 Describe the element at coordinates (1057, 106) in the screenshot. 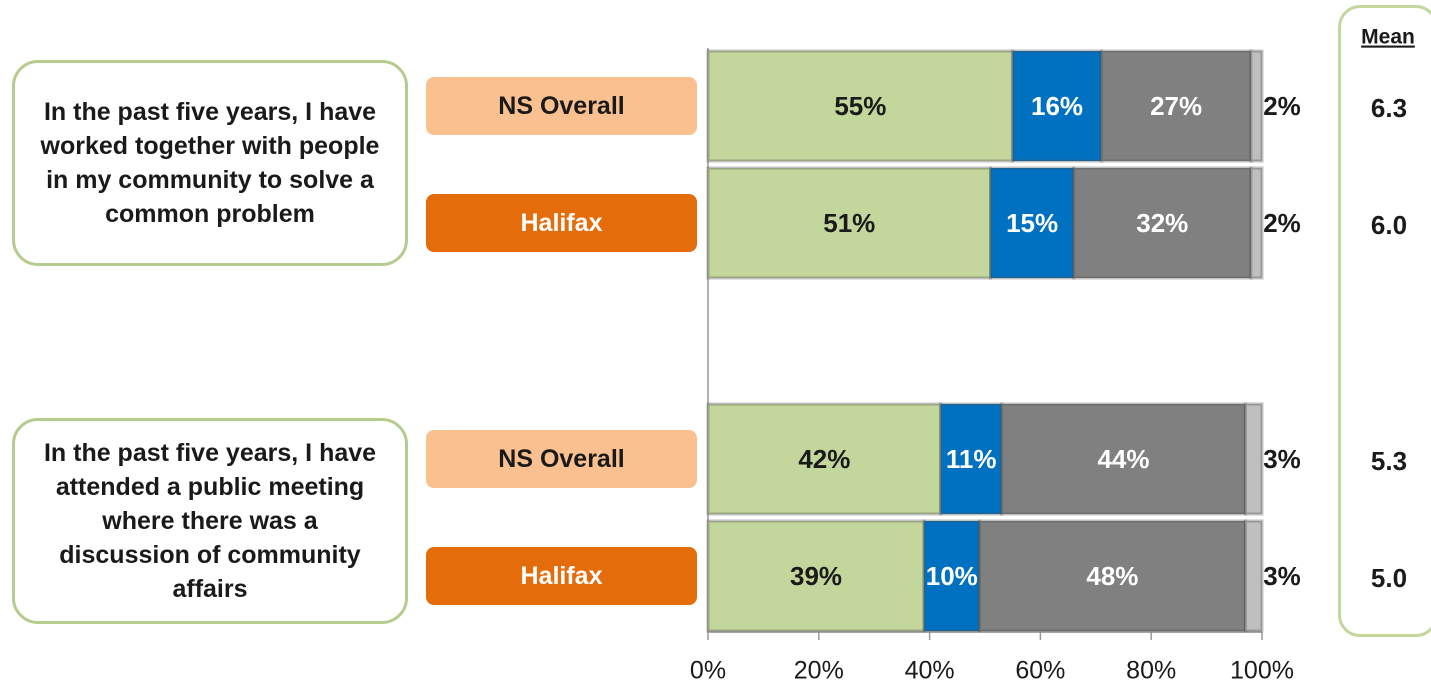

I see `data-label: 16%` at that location.